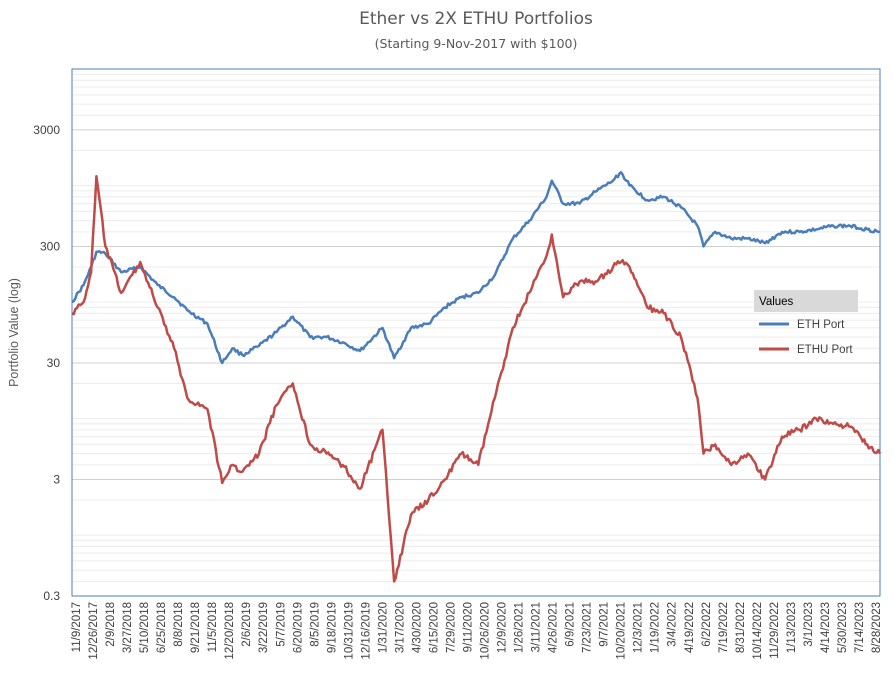  What do you see at coordinates (468, 627) in the screenshot?
I see `x-tick-label: 9/11/2020` at bounding box center [468, 627].